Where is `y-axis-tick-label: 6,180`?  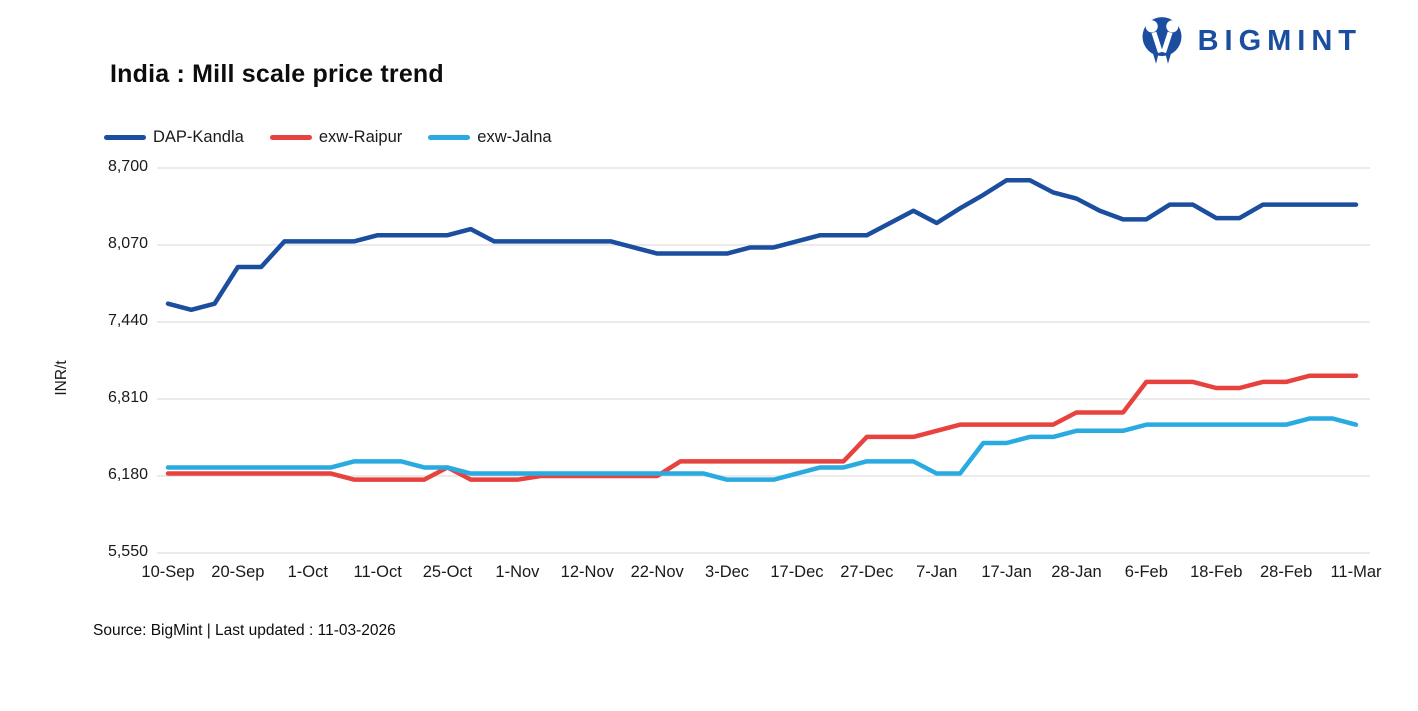
y-axis-tick-label: 6,180 is located at coordinates (127, 474).